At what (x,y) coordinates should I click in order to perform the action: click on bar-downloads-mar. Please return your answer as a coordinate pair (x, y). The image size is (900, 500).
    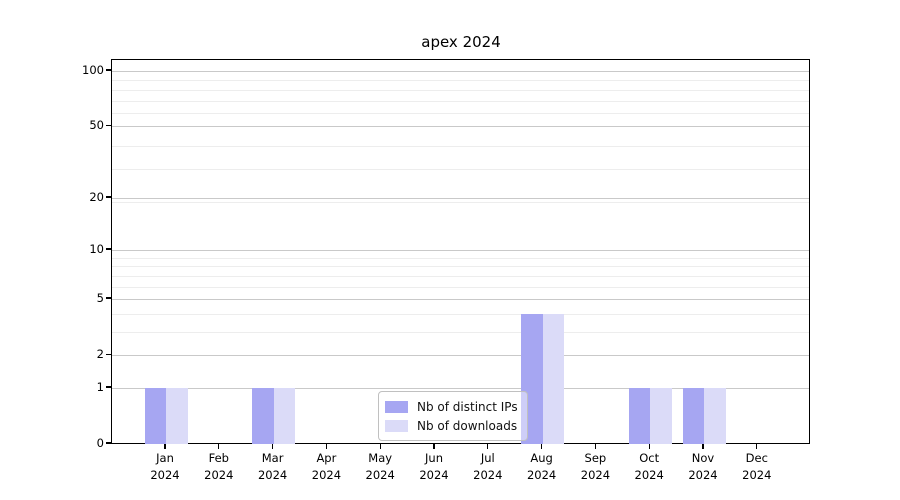
    Looking at the image, I should click on (284, 415).